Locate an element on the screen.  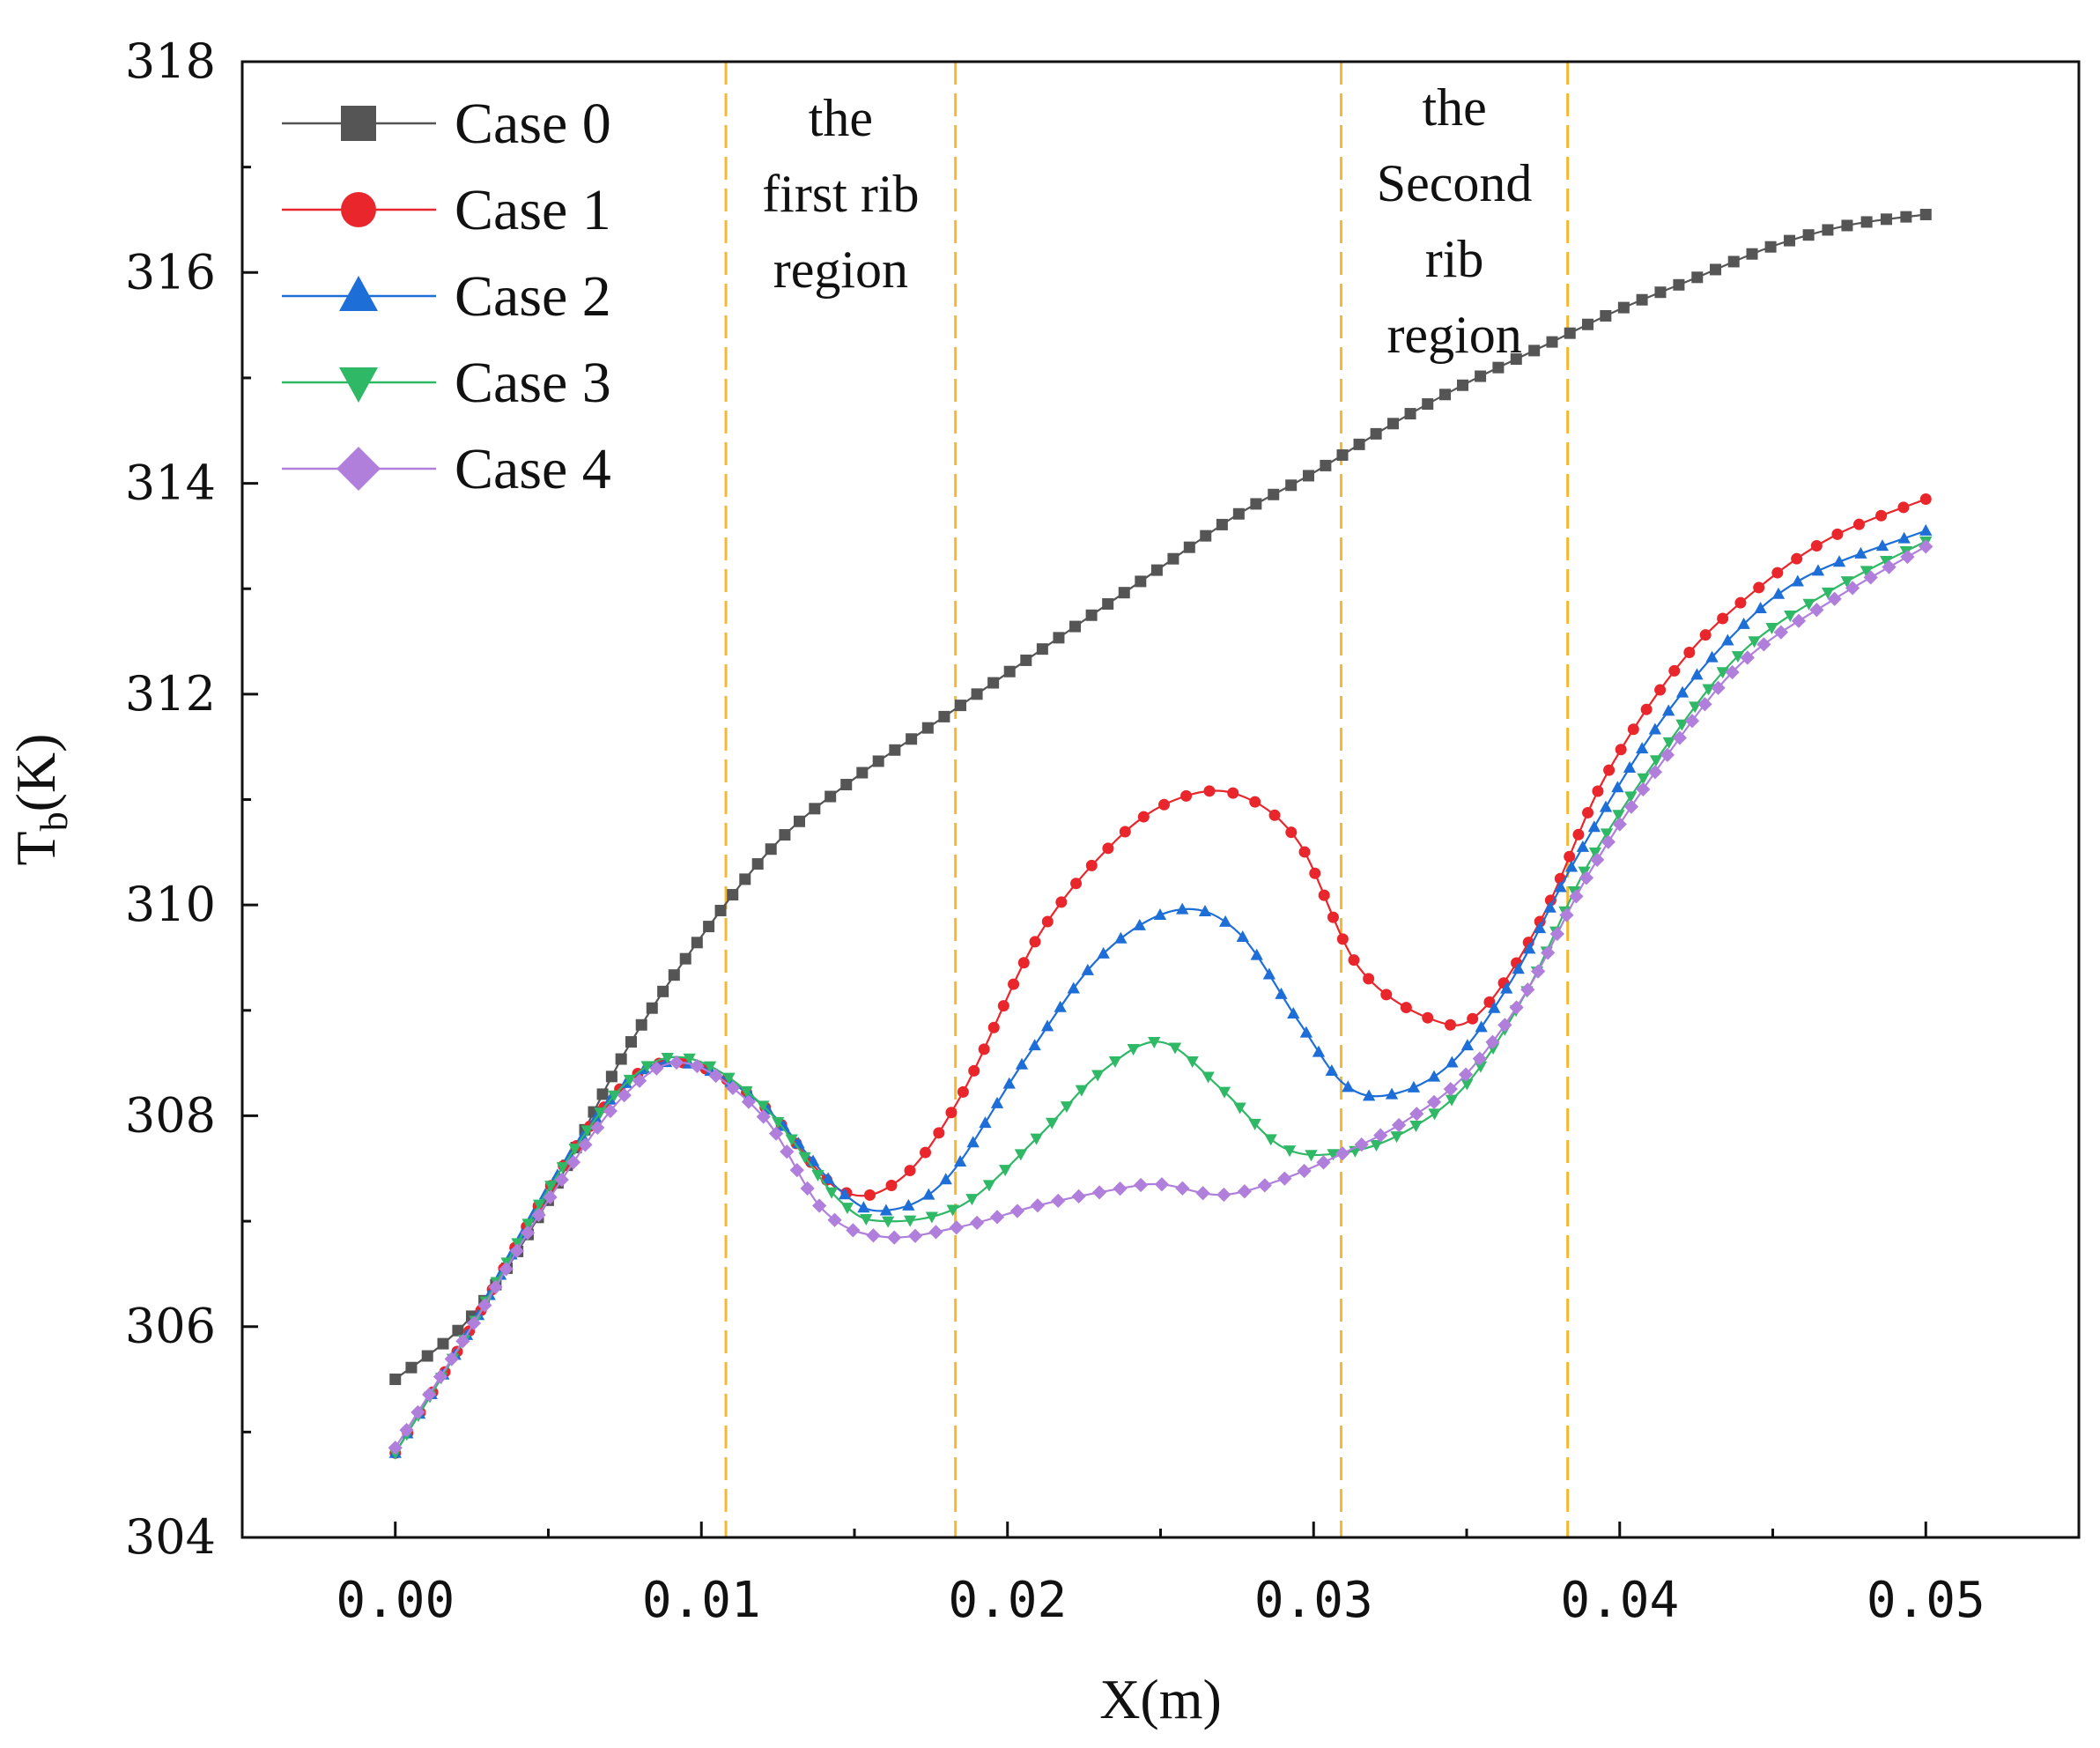
x-tick-label: 0.05 is located at coordinates (1926, 1600).